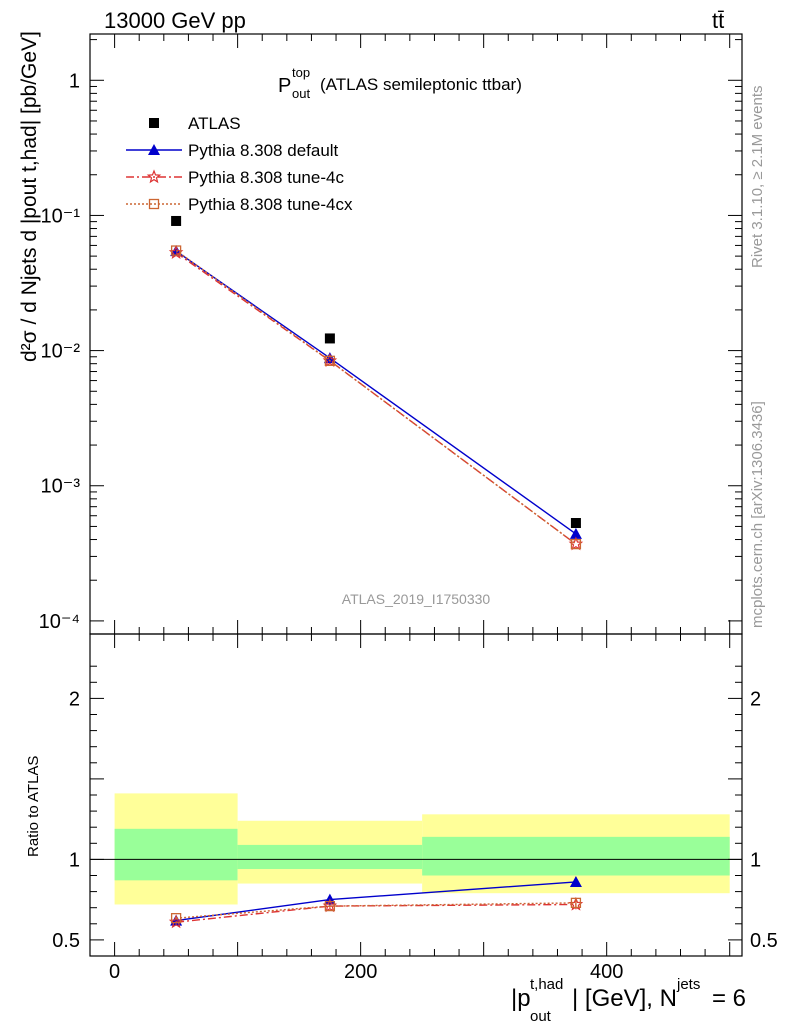 The width and height of the screenshot is (786, 1024). I want to click on x-tick-label: 0, so click(114, 972).